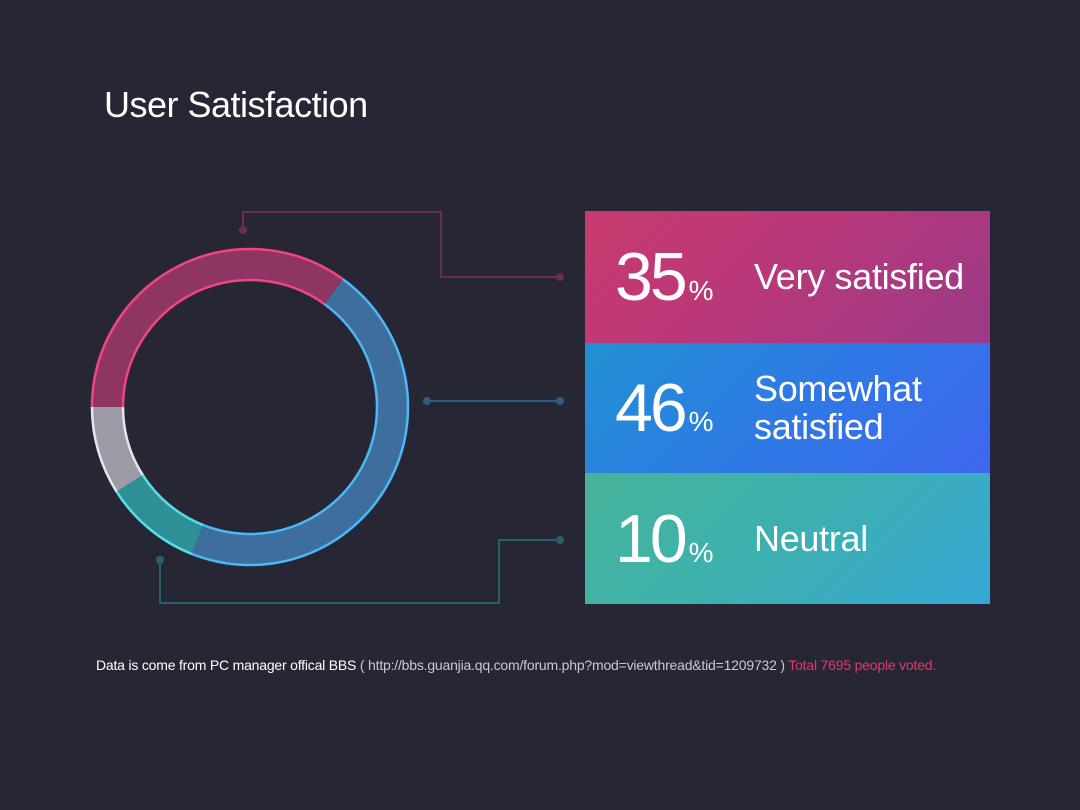 This screenshot has width=1080, height=810. I want to click on card-neutral: 10 % Neutral, so click(787, 538).